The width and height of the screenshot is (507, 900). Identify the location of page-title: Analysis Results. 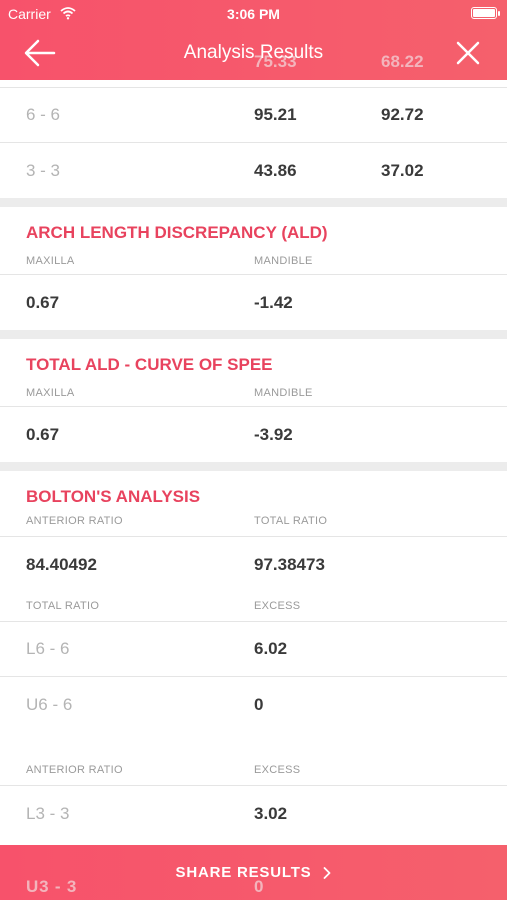
(253, 52).